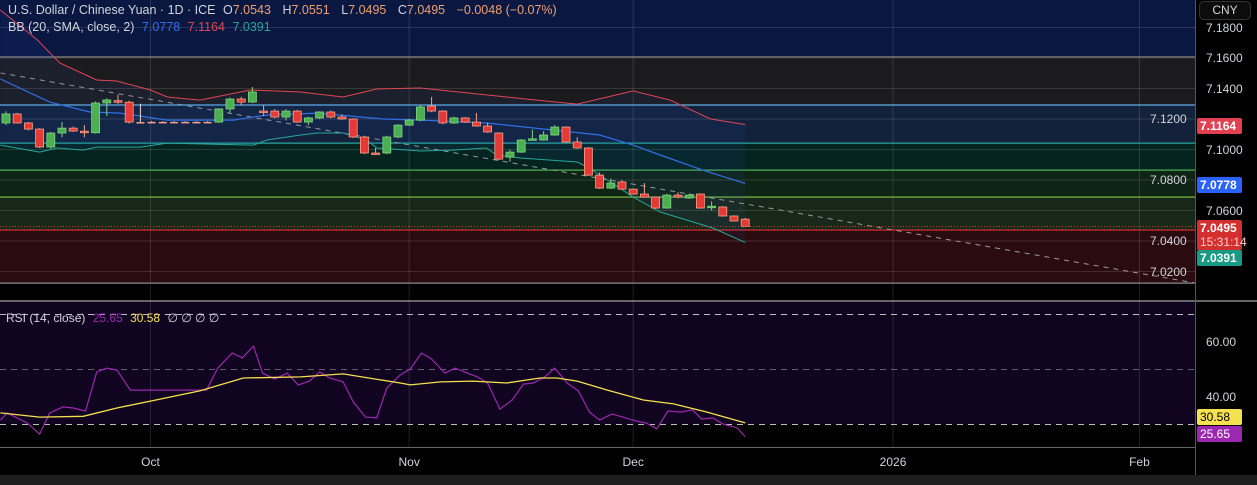 The image size is (1257, 485). I want to click on last-price-badge: 7.0495 15:31:14, so click(1222, 235).